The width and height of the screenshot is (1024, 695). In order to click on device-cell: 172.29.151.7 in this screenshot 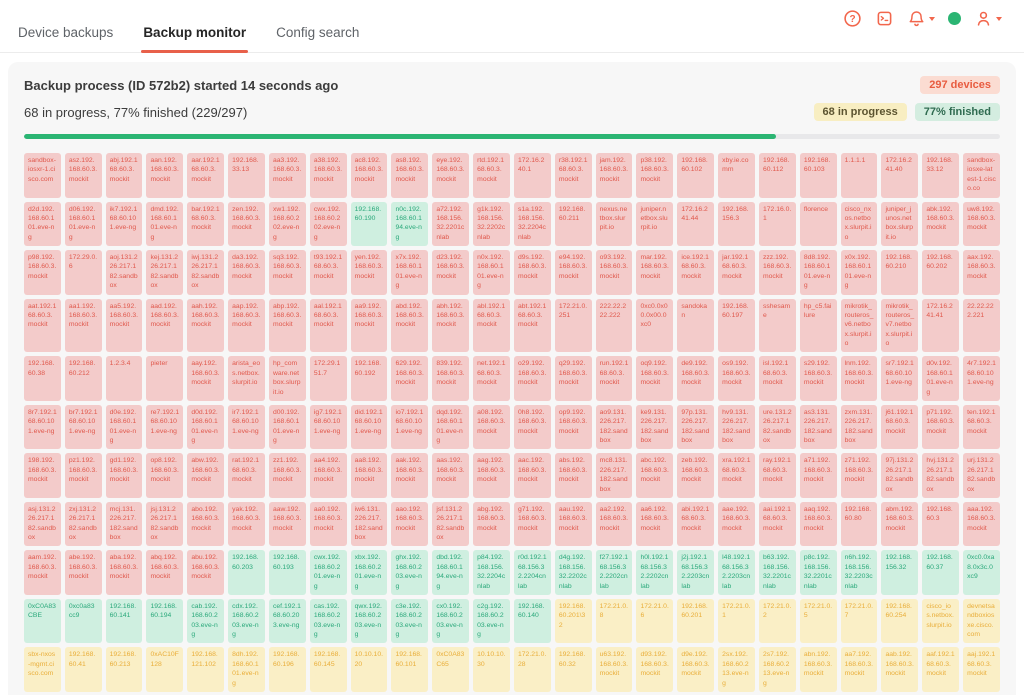, I will do `click(328, 378)`.